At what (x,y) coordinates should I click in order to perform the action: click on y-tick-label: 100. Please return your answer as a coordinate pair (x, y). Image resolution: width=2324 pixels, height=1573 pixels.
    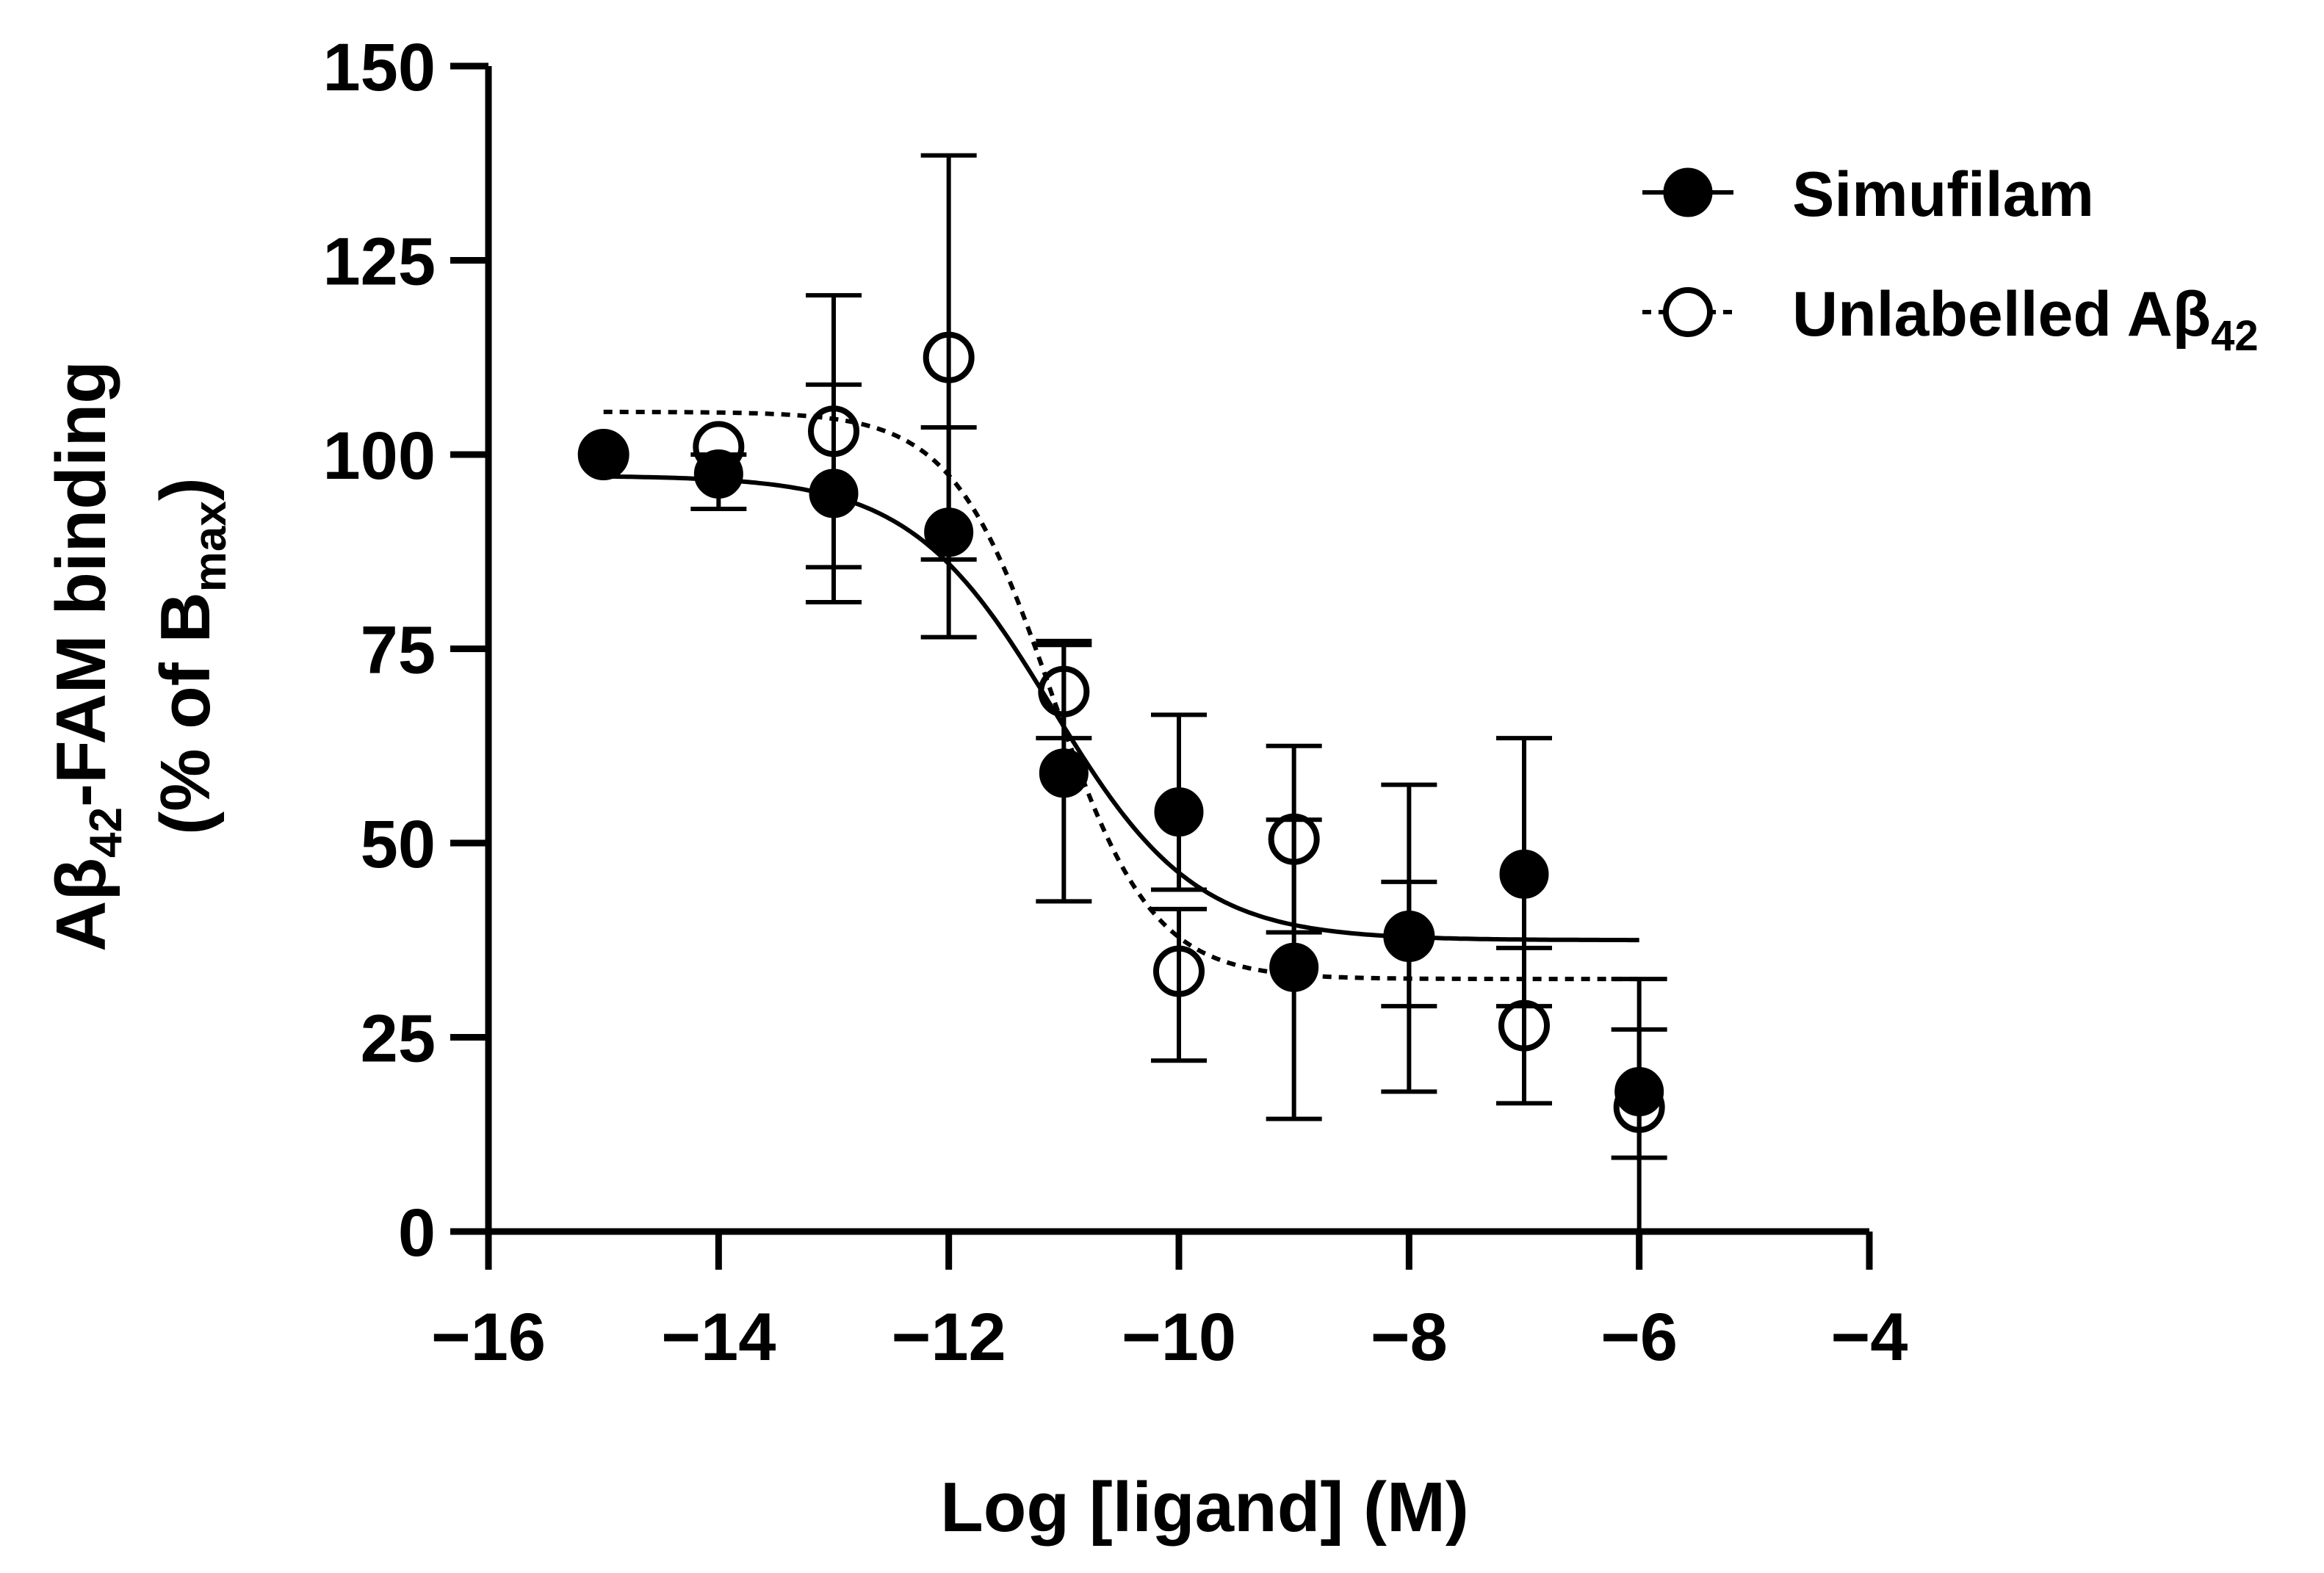
    Looking at the image, I should click on (380, 456).